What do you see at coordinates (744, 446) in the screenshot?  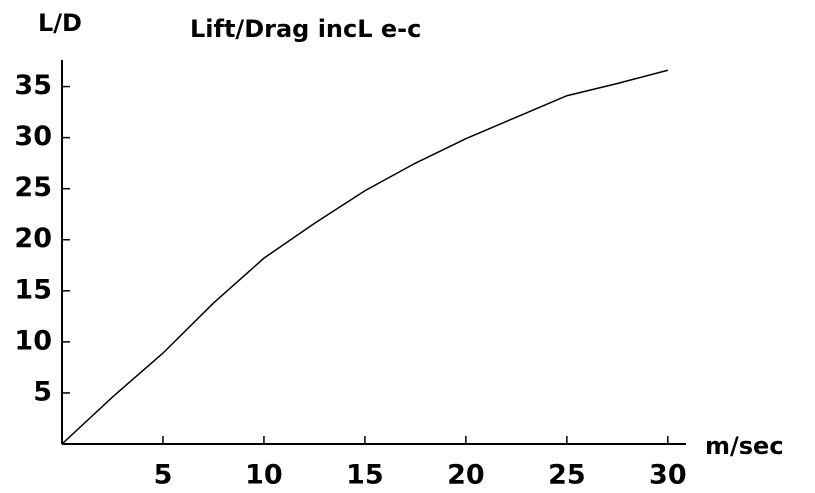 I see `x-axis-label: m/sec` at bounding box center [744, 446].